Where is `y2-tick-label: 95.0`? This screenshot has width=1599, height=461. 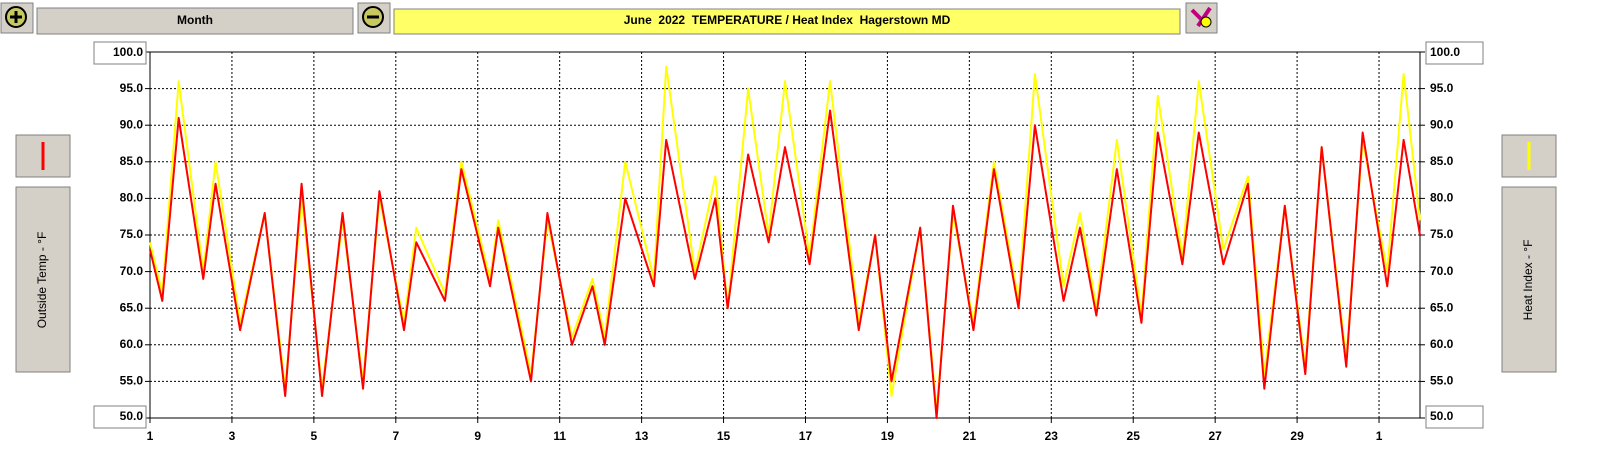
y2-tick-label: 95.0 is located at coordinates (1442, 88).